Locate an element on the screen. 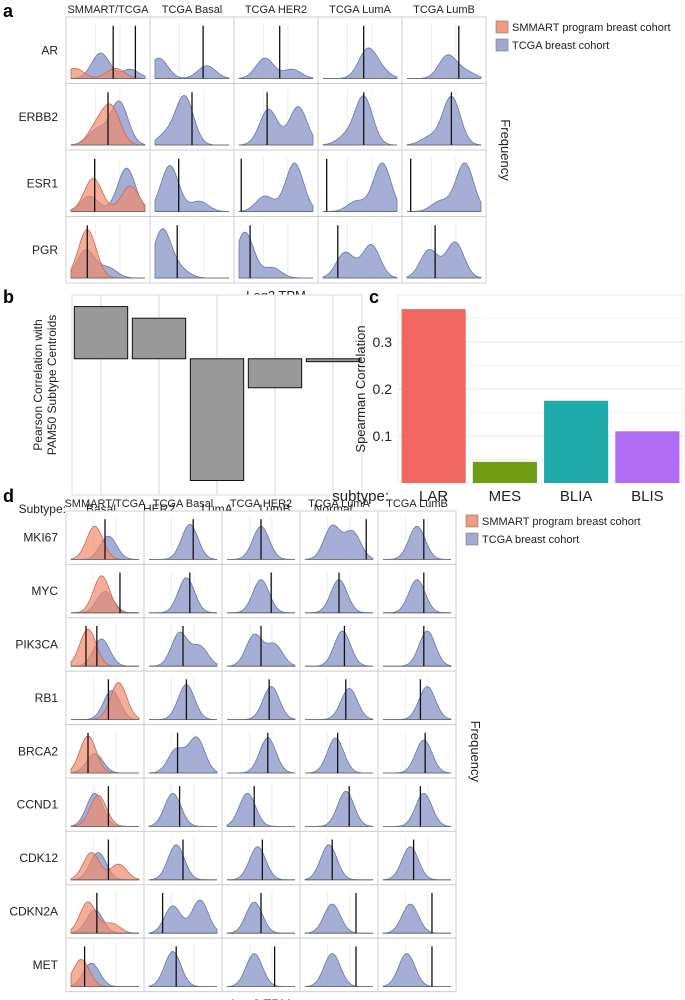 The height and width of the screenshot is (1000, 685). panel-letter-c: c is located at coordinates (374, 297).